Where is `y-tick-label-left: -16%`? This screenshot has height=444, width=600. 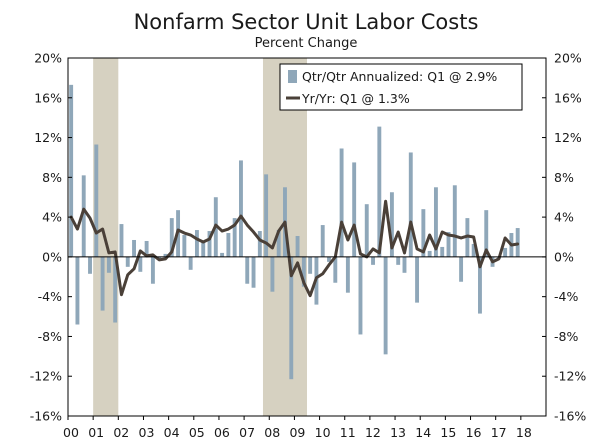
y-tick-label-left: -16% is located at coordinates (46, 416).